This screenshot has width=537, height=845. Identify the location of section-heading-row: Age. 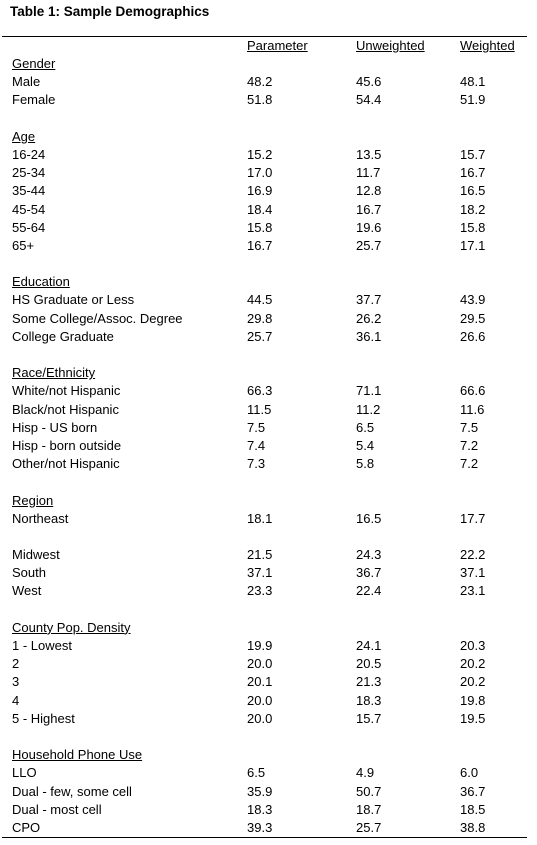
(268, 137).